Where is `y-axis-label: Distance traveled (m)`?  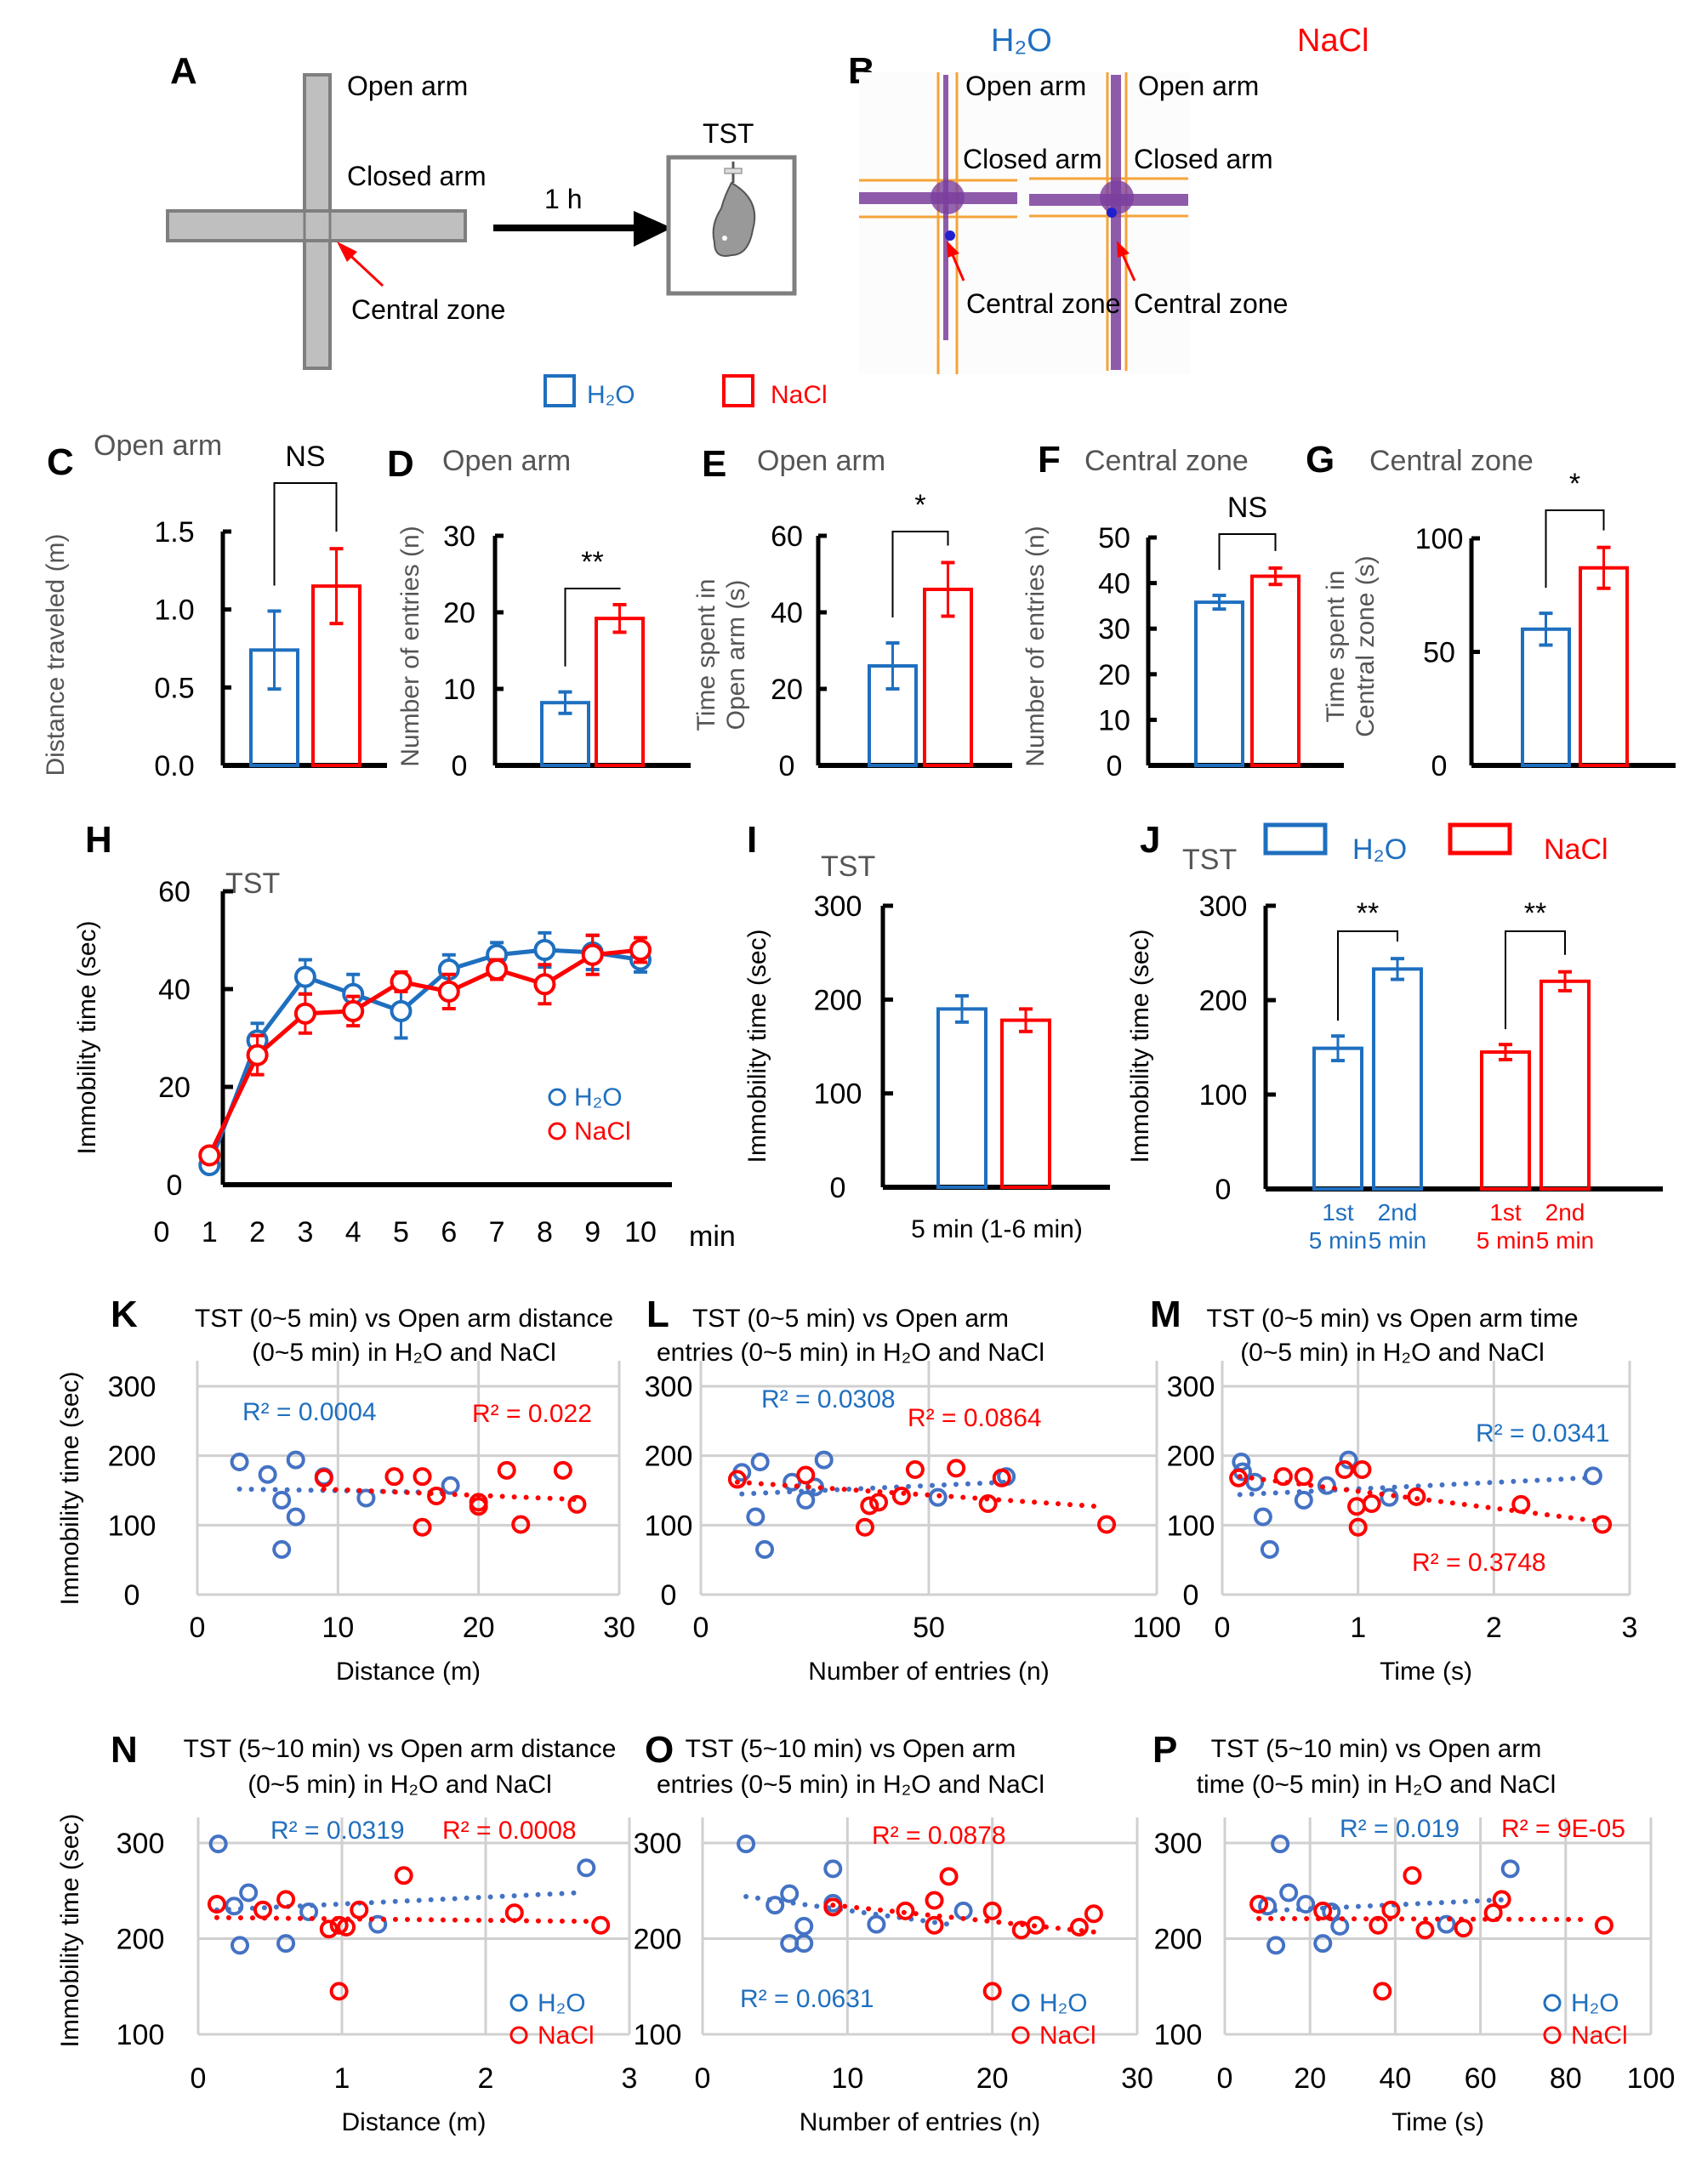 y-axis-label: Distance traveled (m) is located at coordinates (56, 654).